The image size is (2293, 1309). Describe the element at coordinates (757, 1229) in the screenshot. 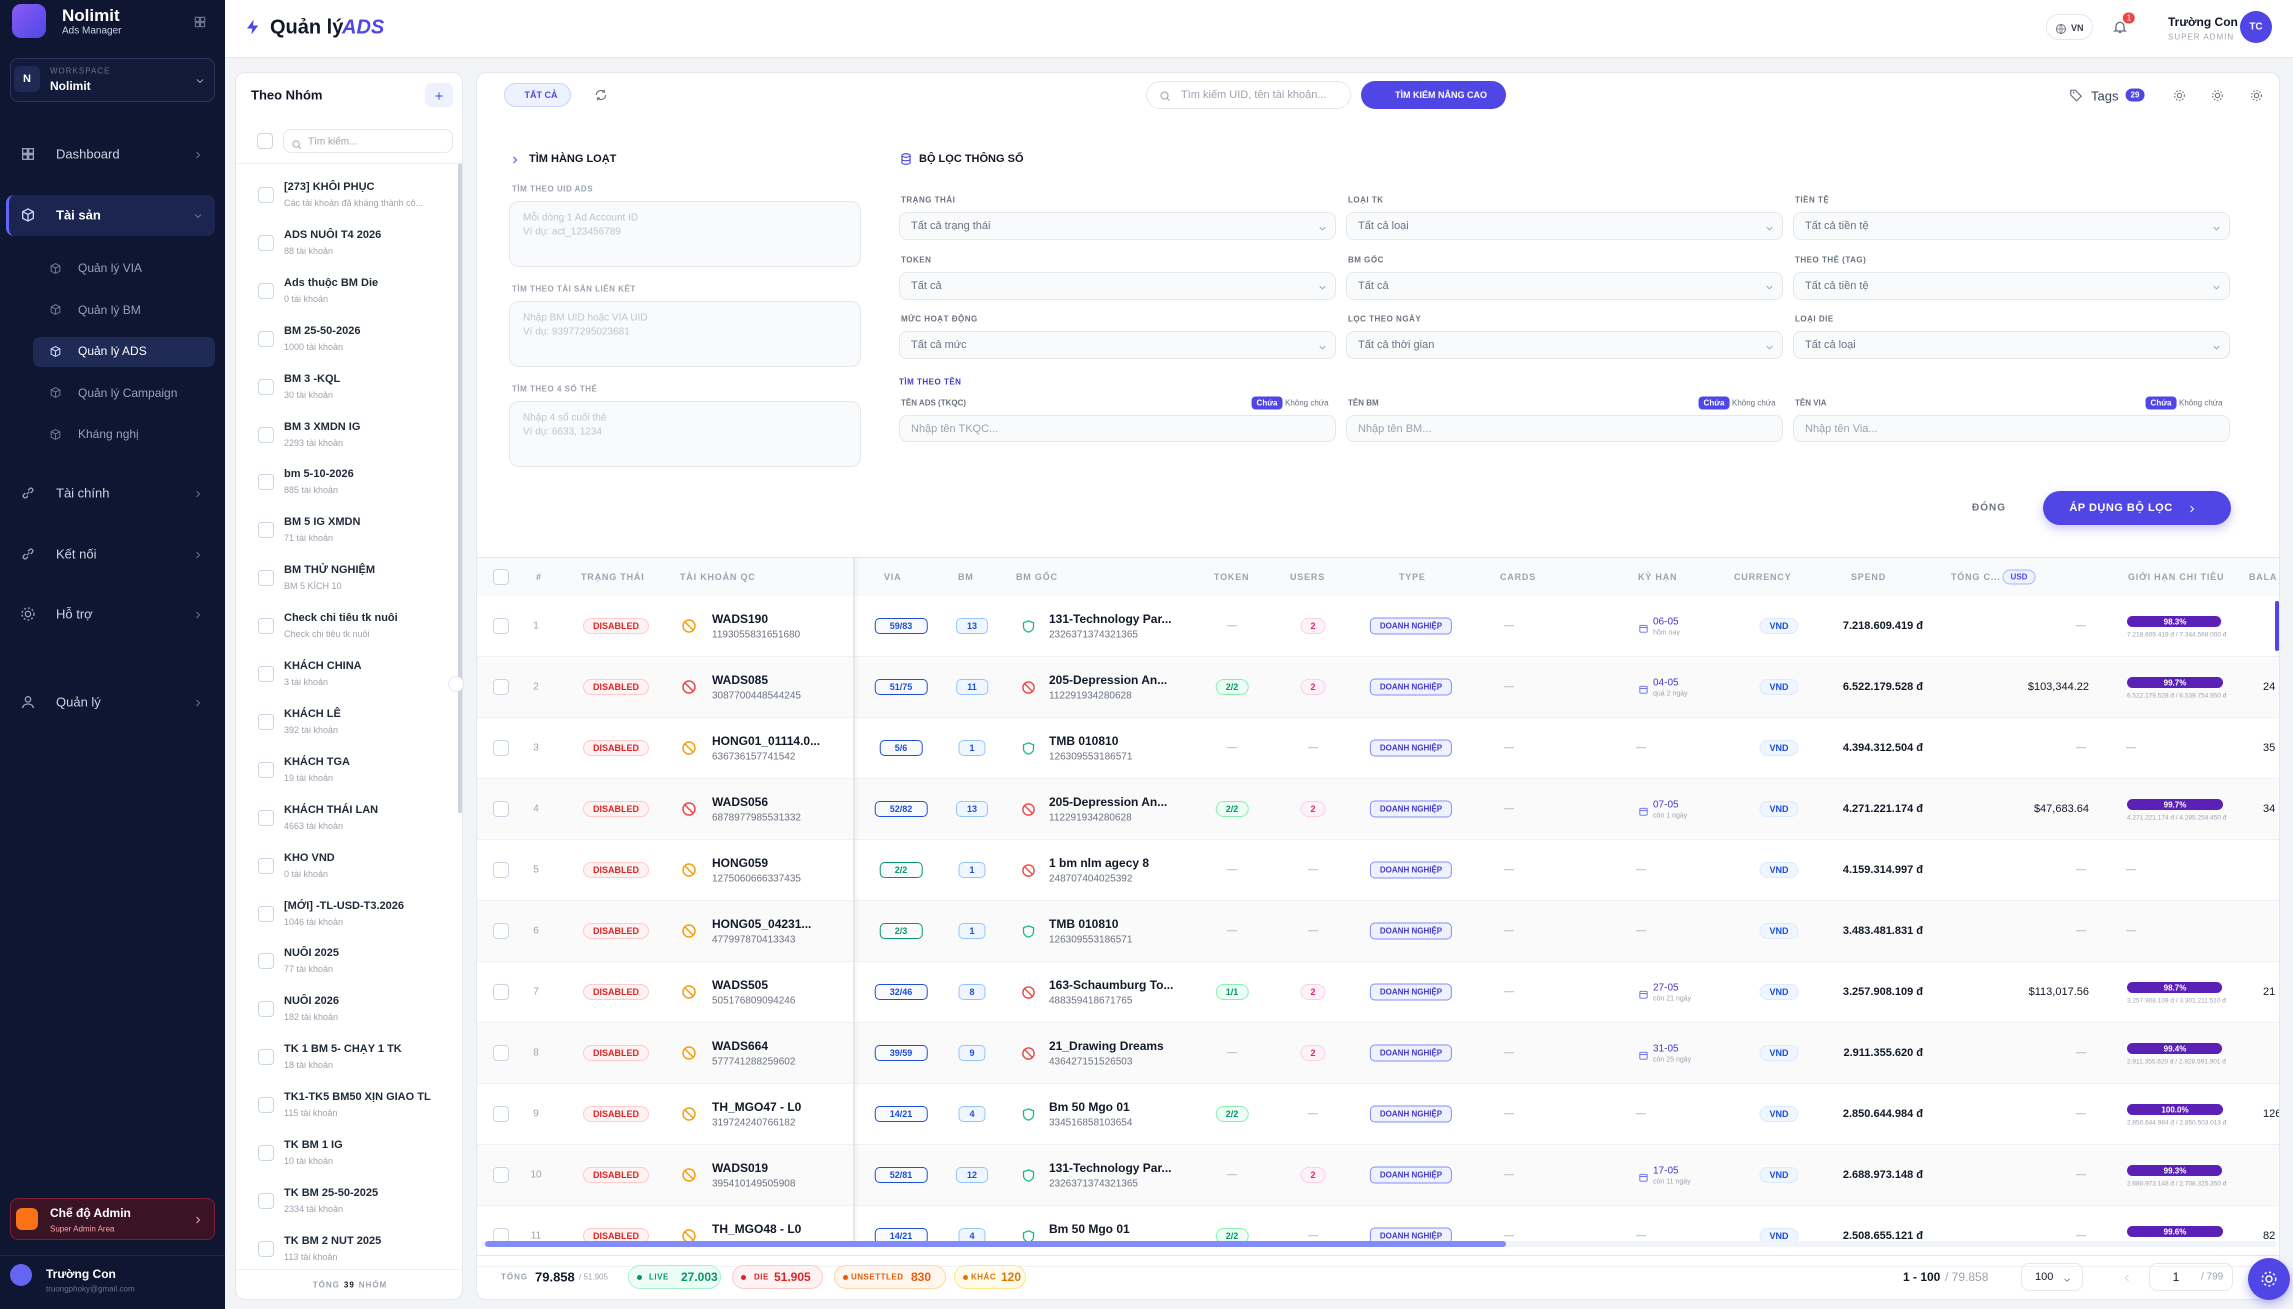

I see `account-name: TH_MGO48 - L0` at that location.